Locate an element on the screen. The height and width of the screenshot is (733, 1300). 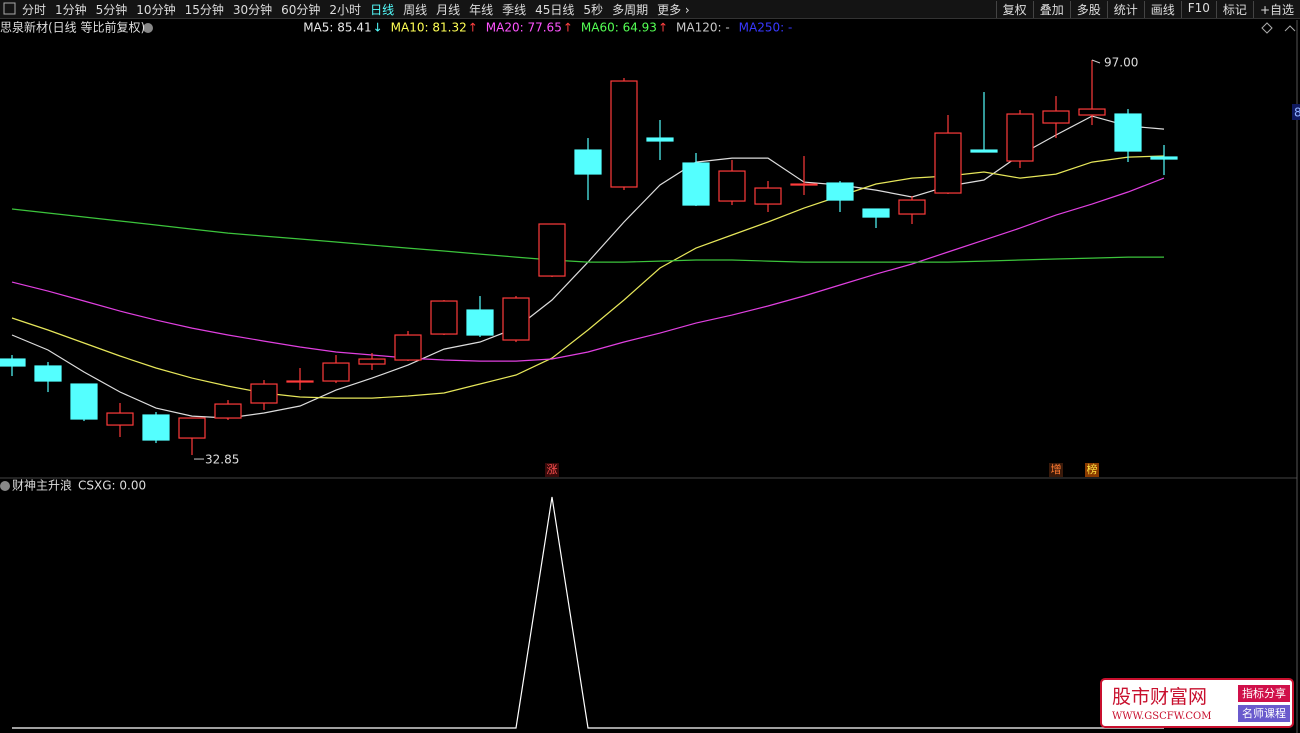
watermark-name: 股市财富网 is located at coordinates (1160, 697).